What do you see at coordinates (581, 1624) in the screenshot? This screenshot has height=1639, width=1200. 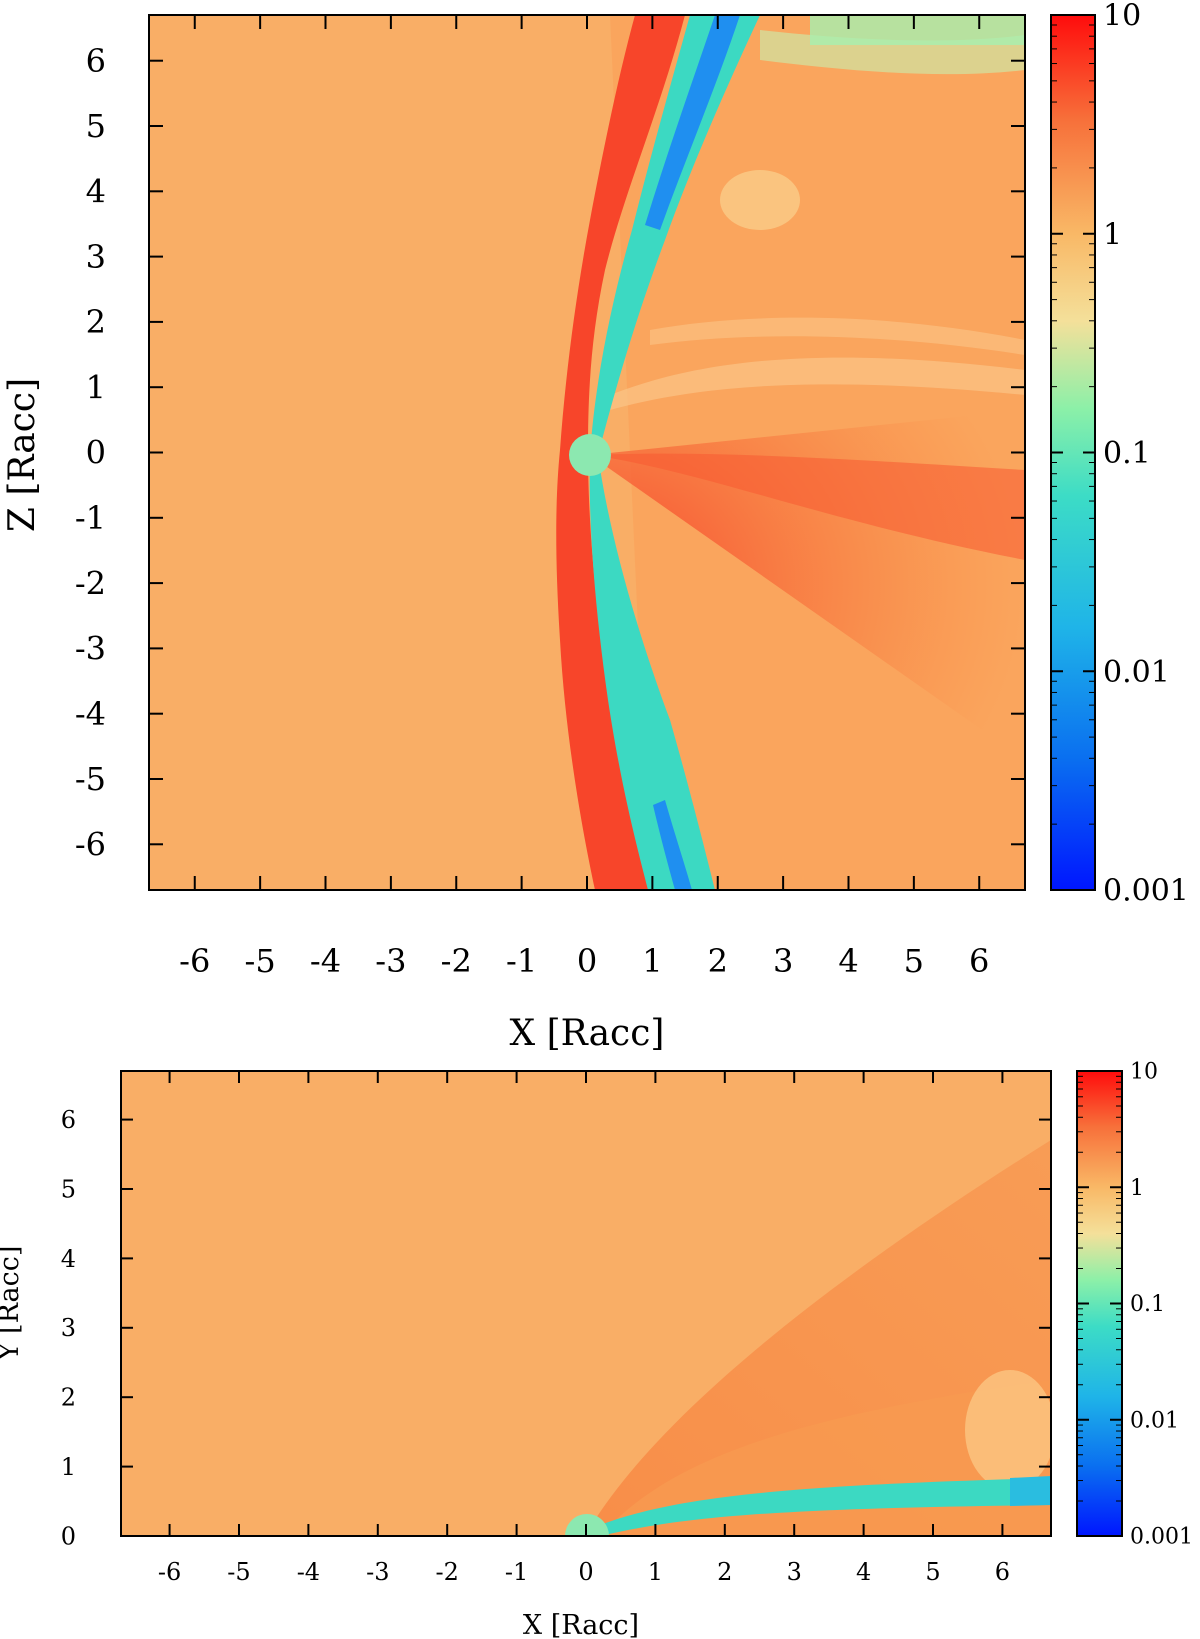 I see `bottom-x-axis-label: X [Racc]` at bounding box center [581, 1624].